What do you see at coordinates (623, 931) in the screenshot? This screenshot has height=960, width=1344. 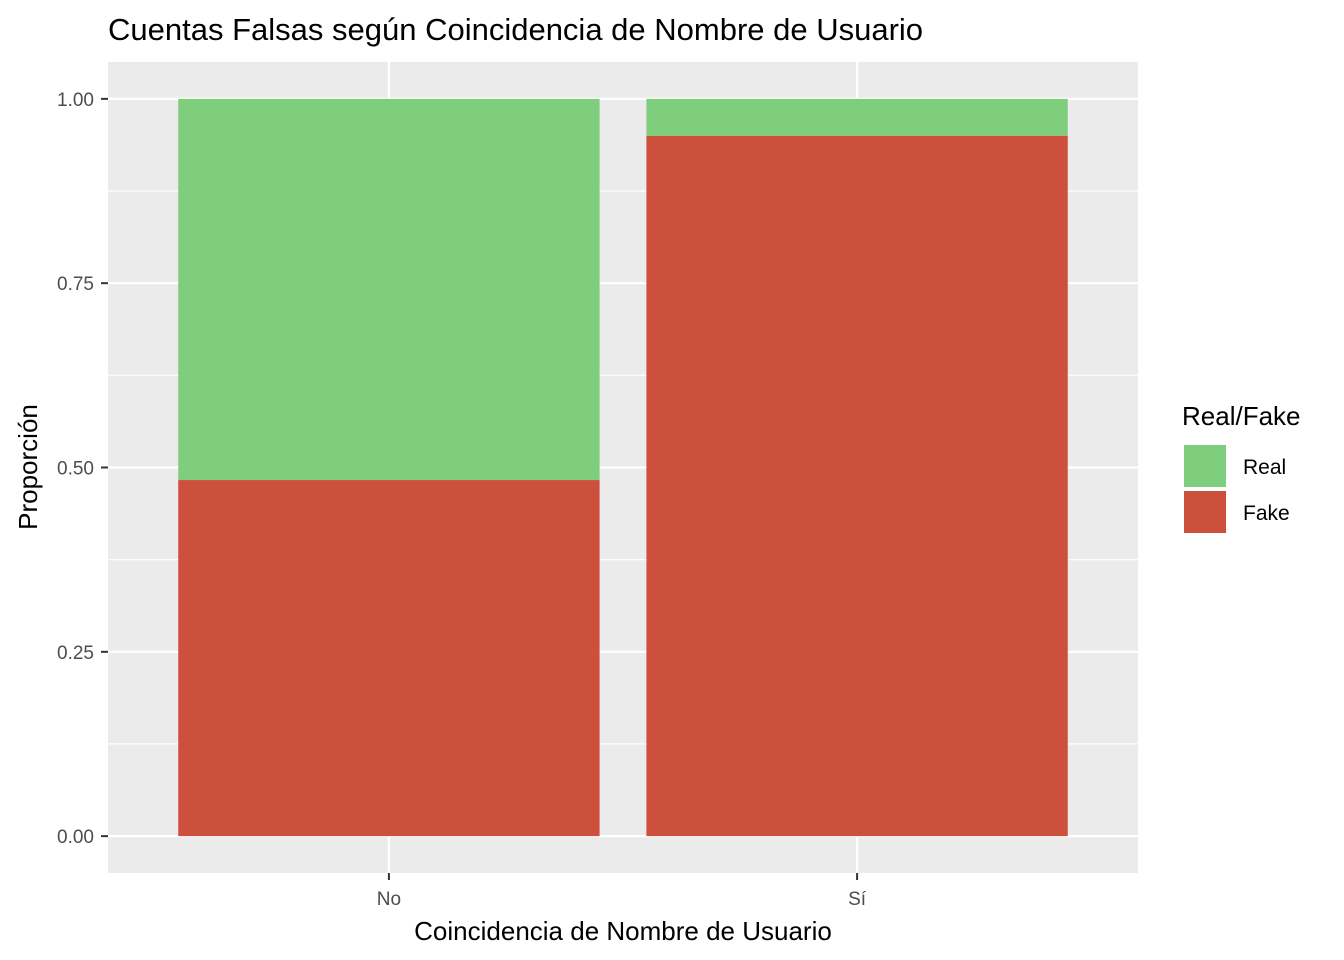 I see `x-axis-title: Coincidencia de Nombre de Usuario` at bounding box center [623, 931].